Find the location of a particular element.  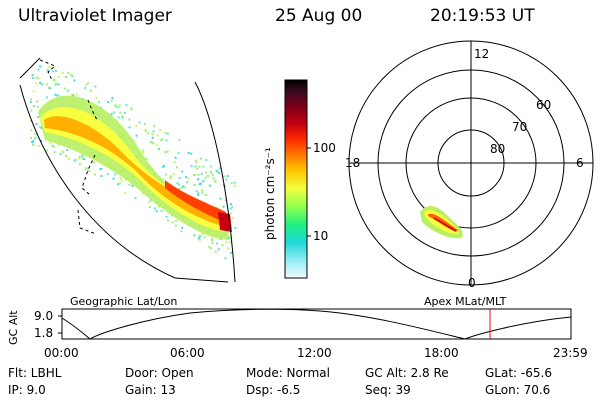

observation-date: 25 Aug 00 is located at coordinates (319, 16).